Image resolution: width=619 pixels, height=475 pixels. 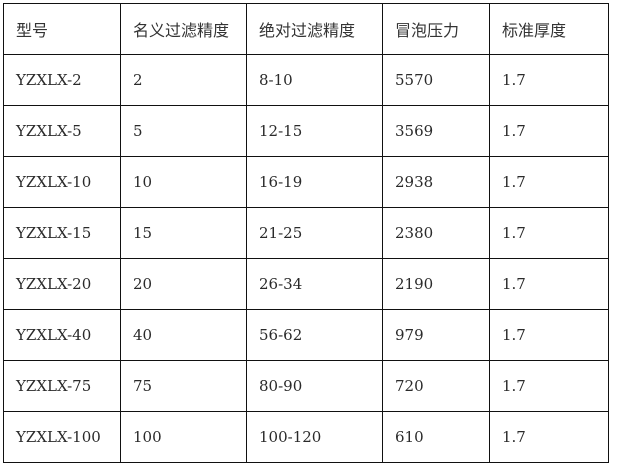 I want to click on header-bubble-pressure: 冒泡压力, so click(x=436, y=29).